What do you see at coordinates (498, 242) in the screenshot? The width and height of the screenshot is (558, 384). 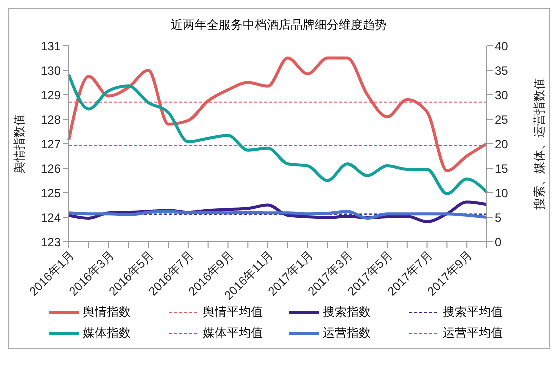 I see `y2-tick-label: 0` at bounding box center [498, 242].